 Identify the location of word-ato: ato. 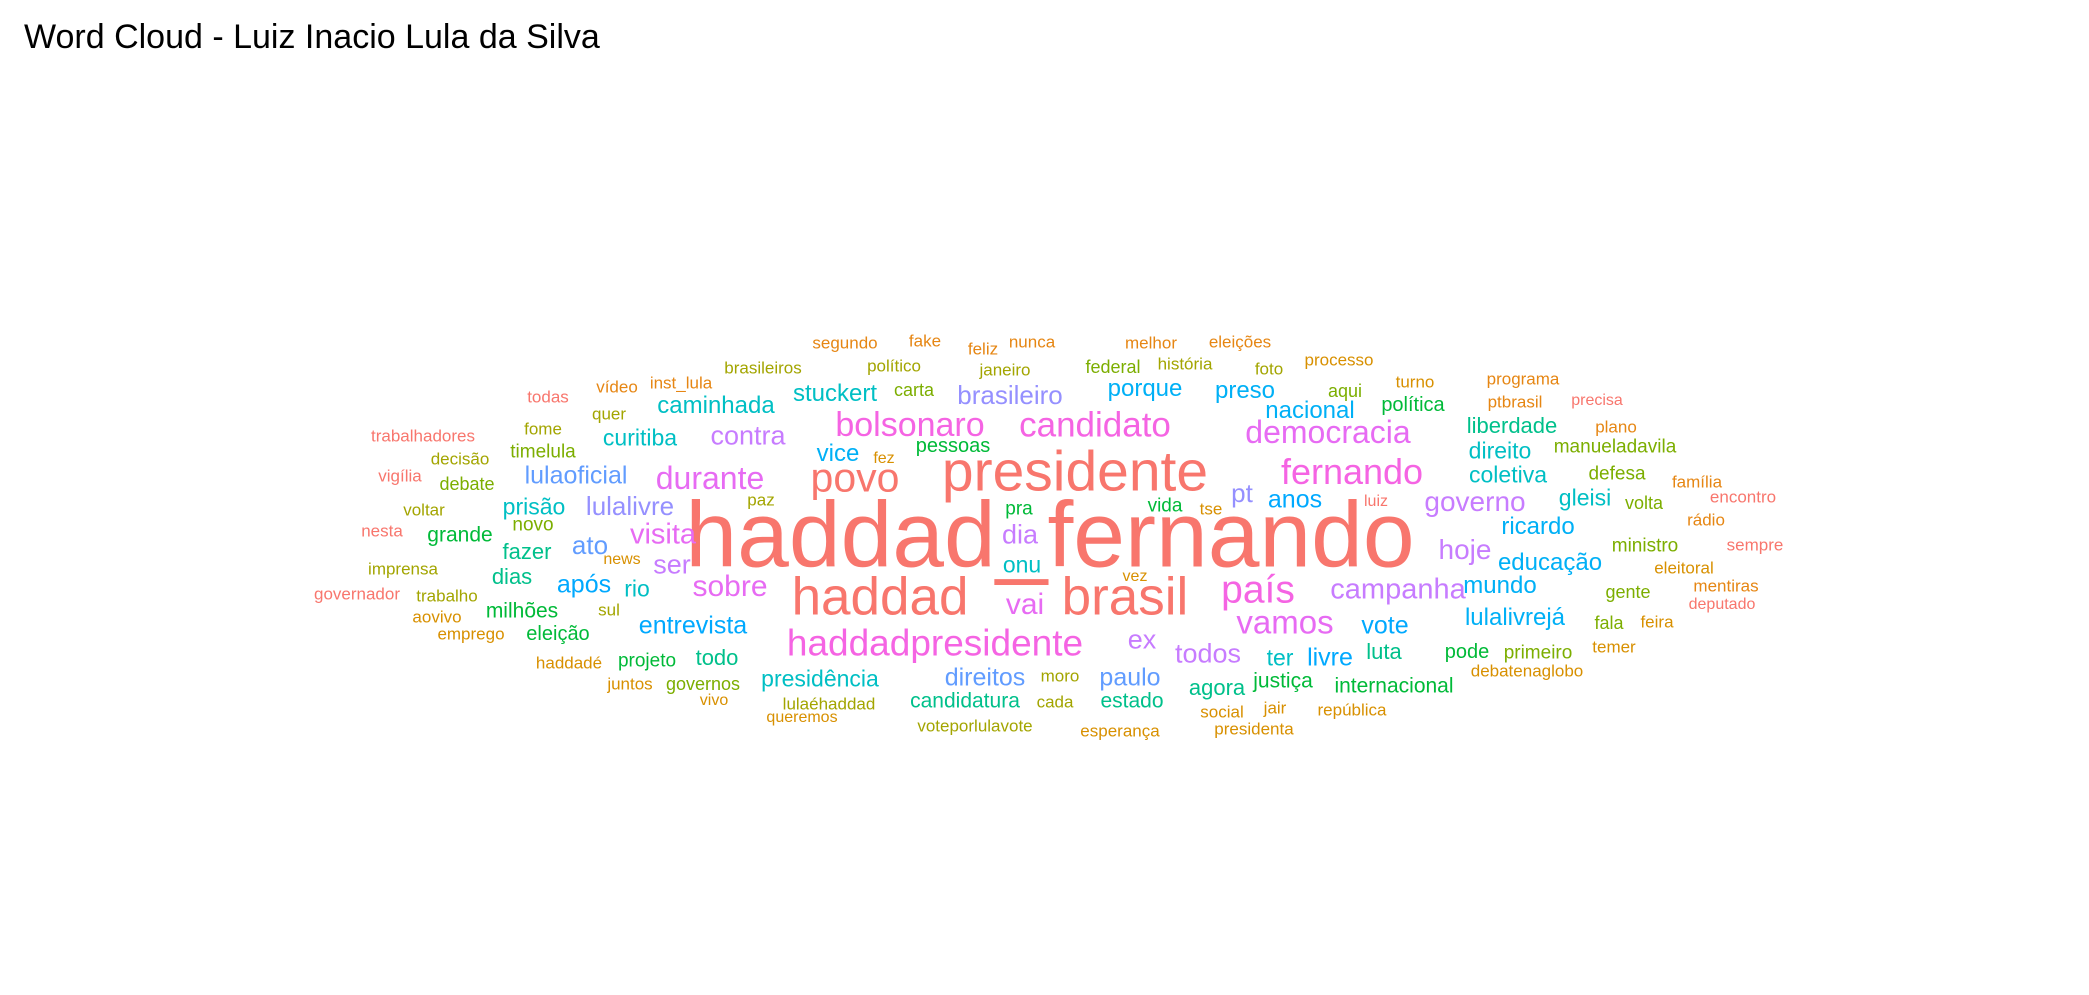
(590, 545).